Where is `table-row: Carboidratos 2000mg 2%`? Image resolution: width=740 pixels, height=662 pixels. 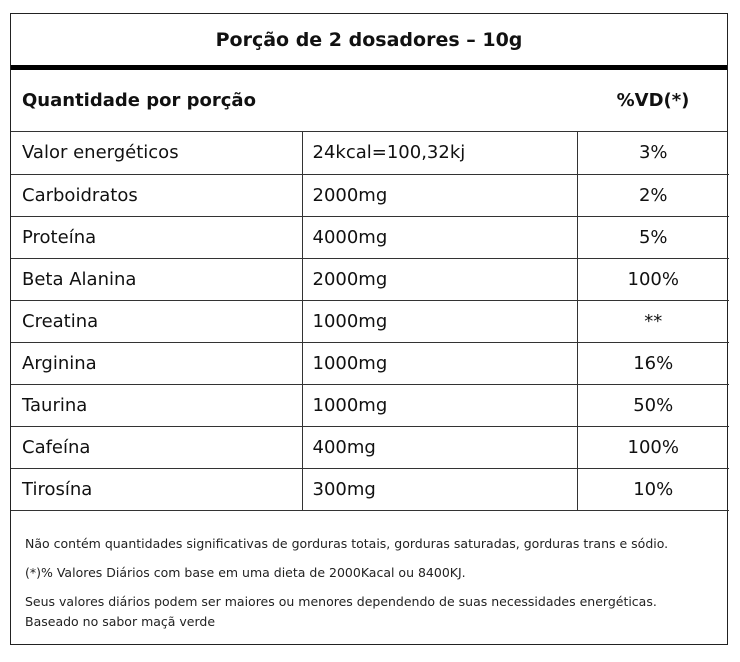 table-row: Carboidratos 2000mg 2% is located at coordinates (370, 195).